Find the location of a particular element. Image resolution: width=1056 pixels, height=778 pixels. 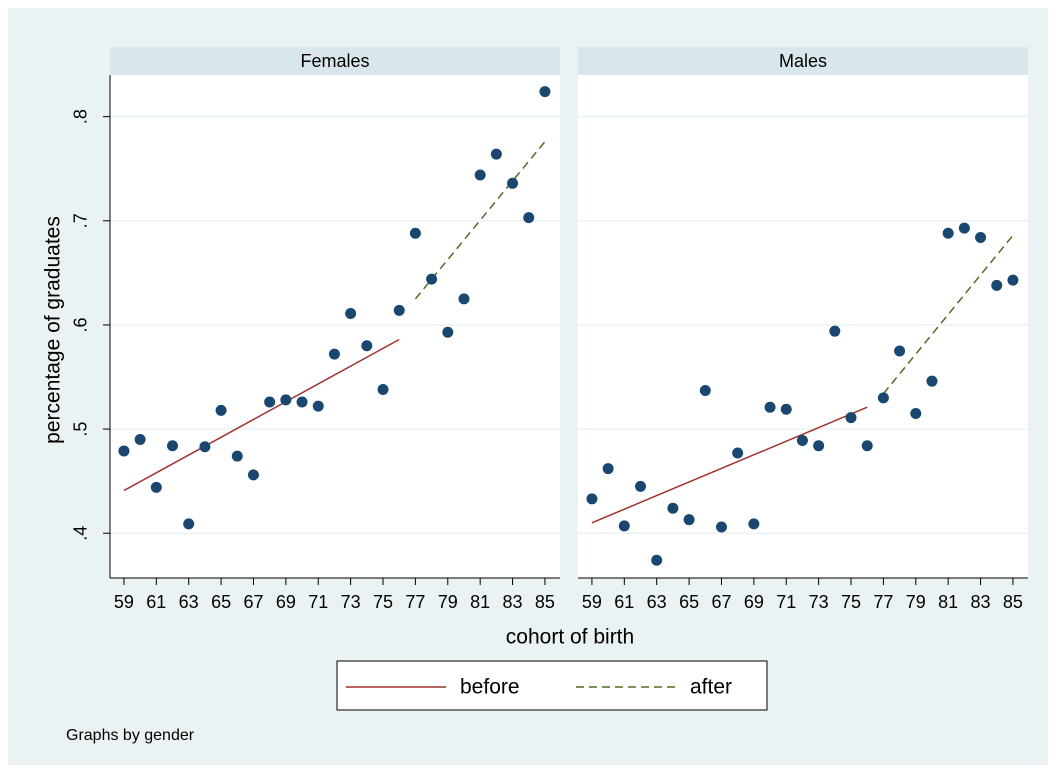

legend-label: after is located at coordinates (711, 687).